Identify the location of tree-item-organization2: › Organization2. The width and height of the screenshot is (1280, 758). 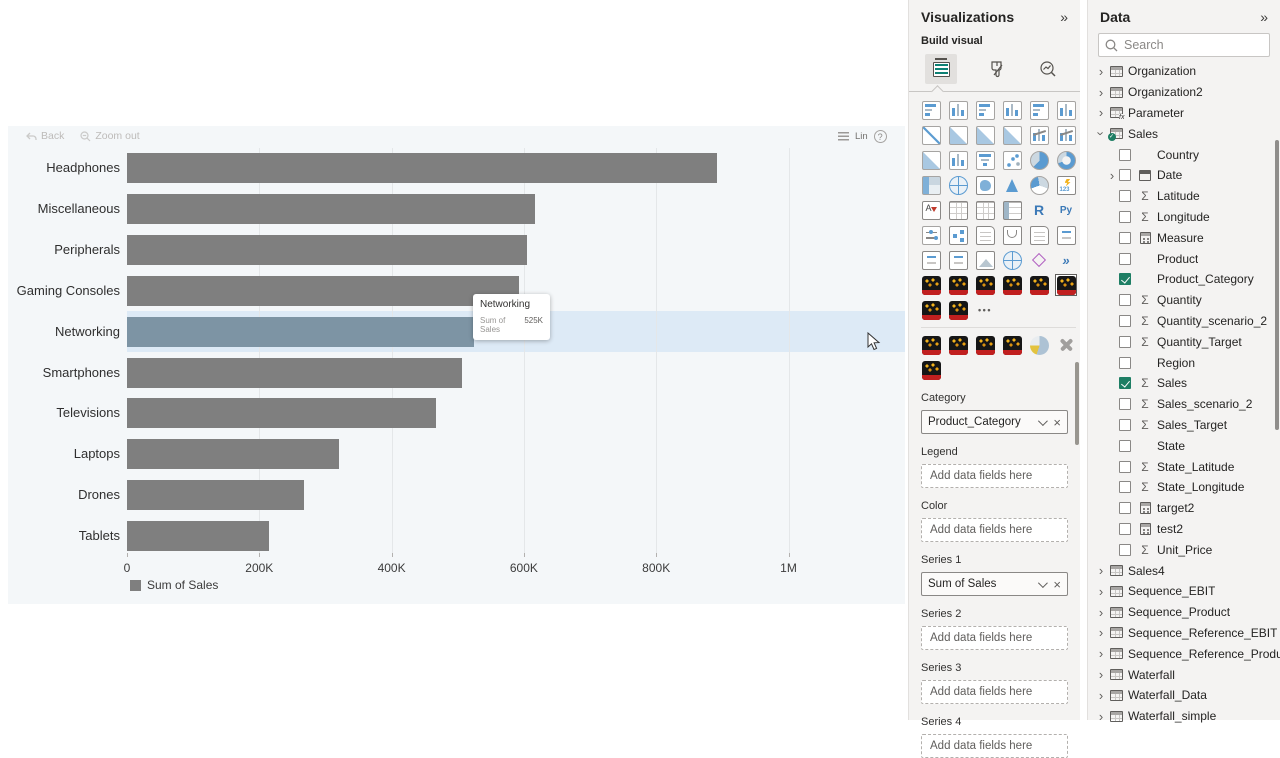
(1184, 92).